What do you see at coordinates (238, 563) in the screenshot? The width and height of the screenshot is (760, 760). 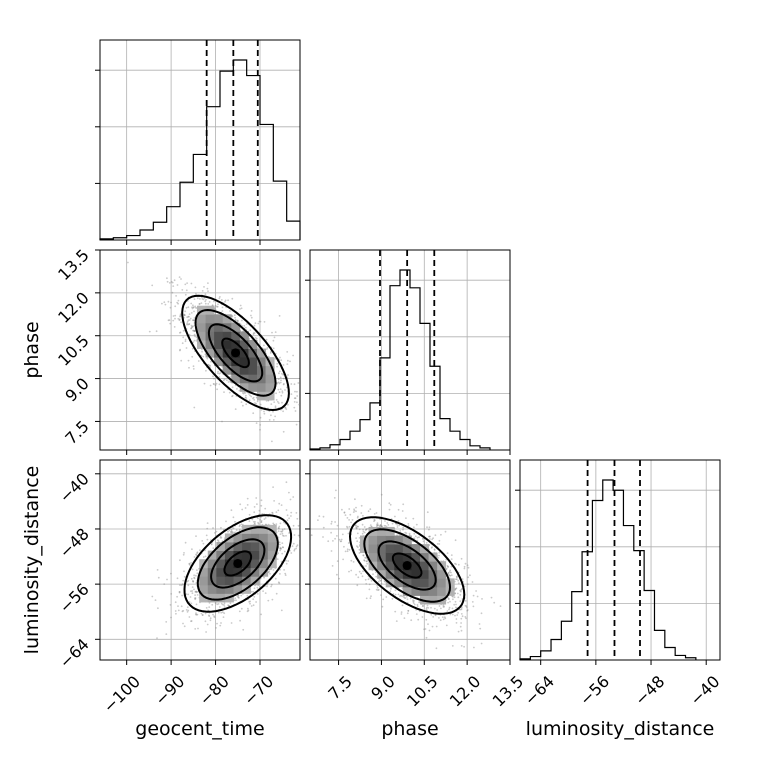 I see `contour-line` at bounding box center [238, 563].